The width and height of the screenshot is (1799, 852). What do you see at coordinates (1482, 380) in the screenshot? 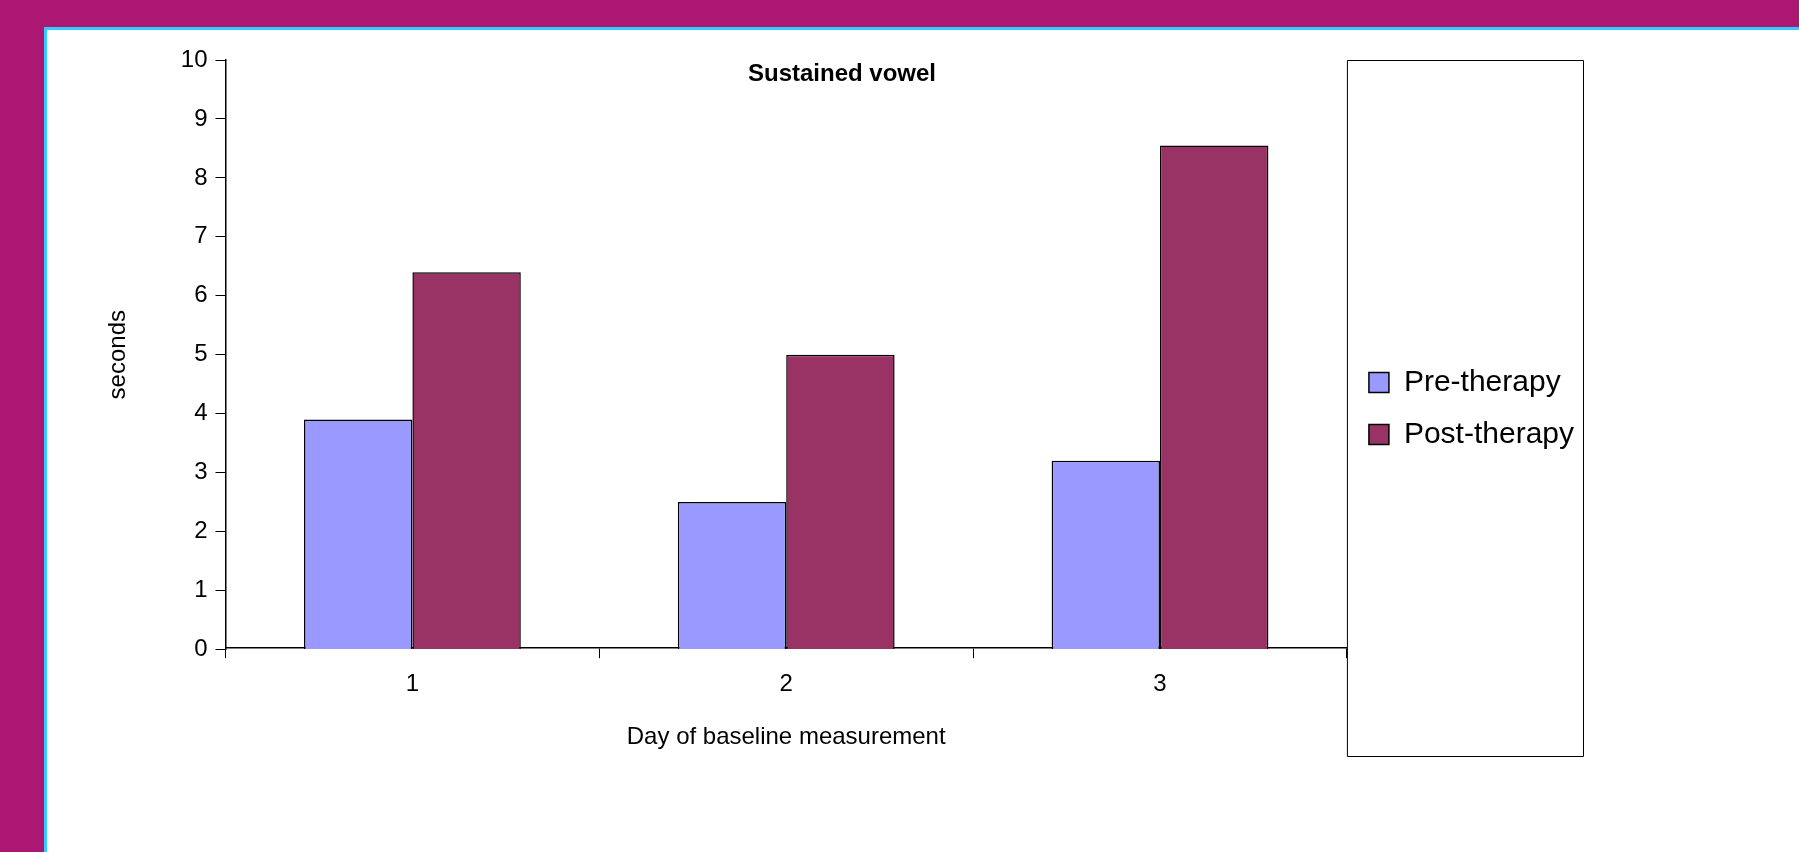
I see `legend-label: Pre-therapy` at bounding box center [1482, 380].